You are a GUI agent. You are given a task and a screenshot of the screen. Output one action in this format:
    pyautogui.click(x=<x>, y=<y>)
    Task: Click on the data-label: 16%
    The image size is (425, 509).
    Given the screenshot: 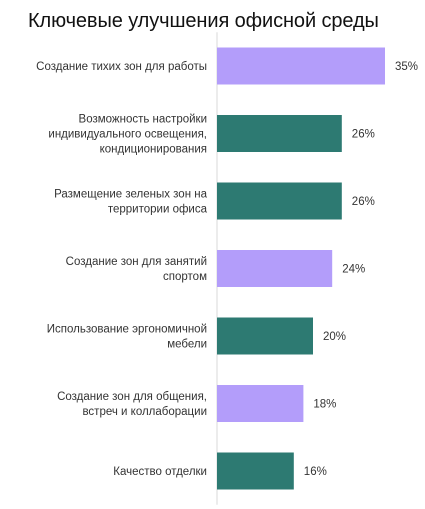 What is the action you would take?
    pyautogui.click(x=315, y=472)
    